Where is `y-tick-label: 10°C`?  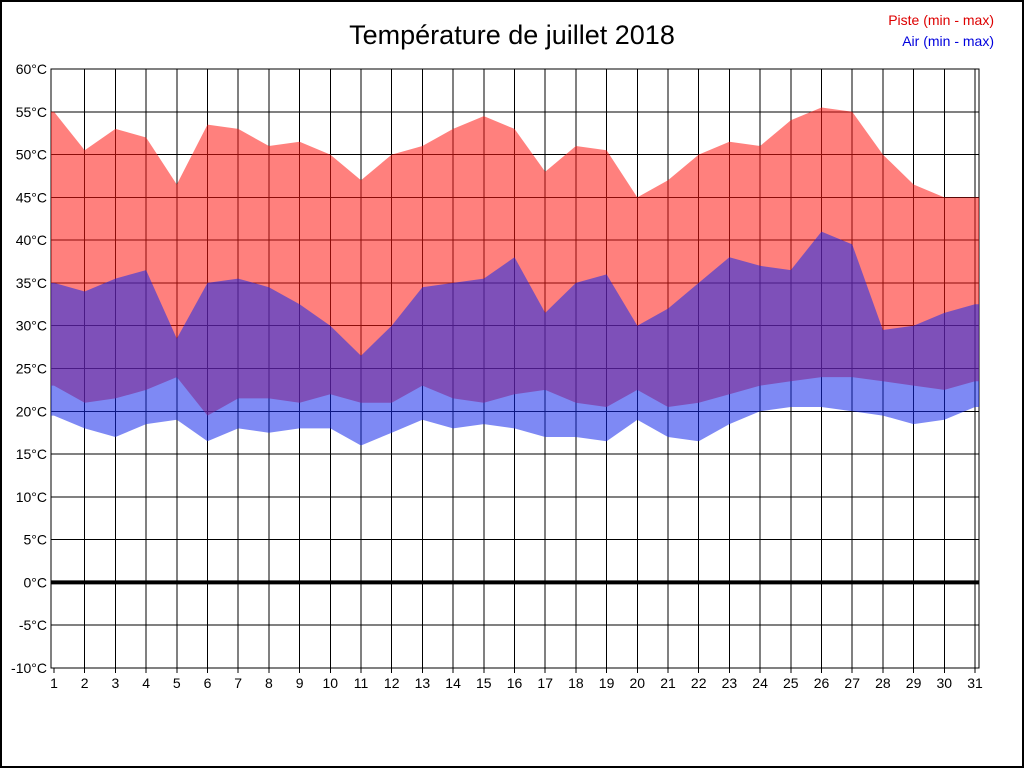 y-tick-label: 10°C is located at coordinates (31, 497).